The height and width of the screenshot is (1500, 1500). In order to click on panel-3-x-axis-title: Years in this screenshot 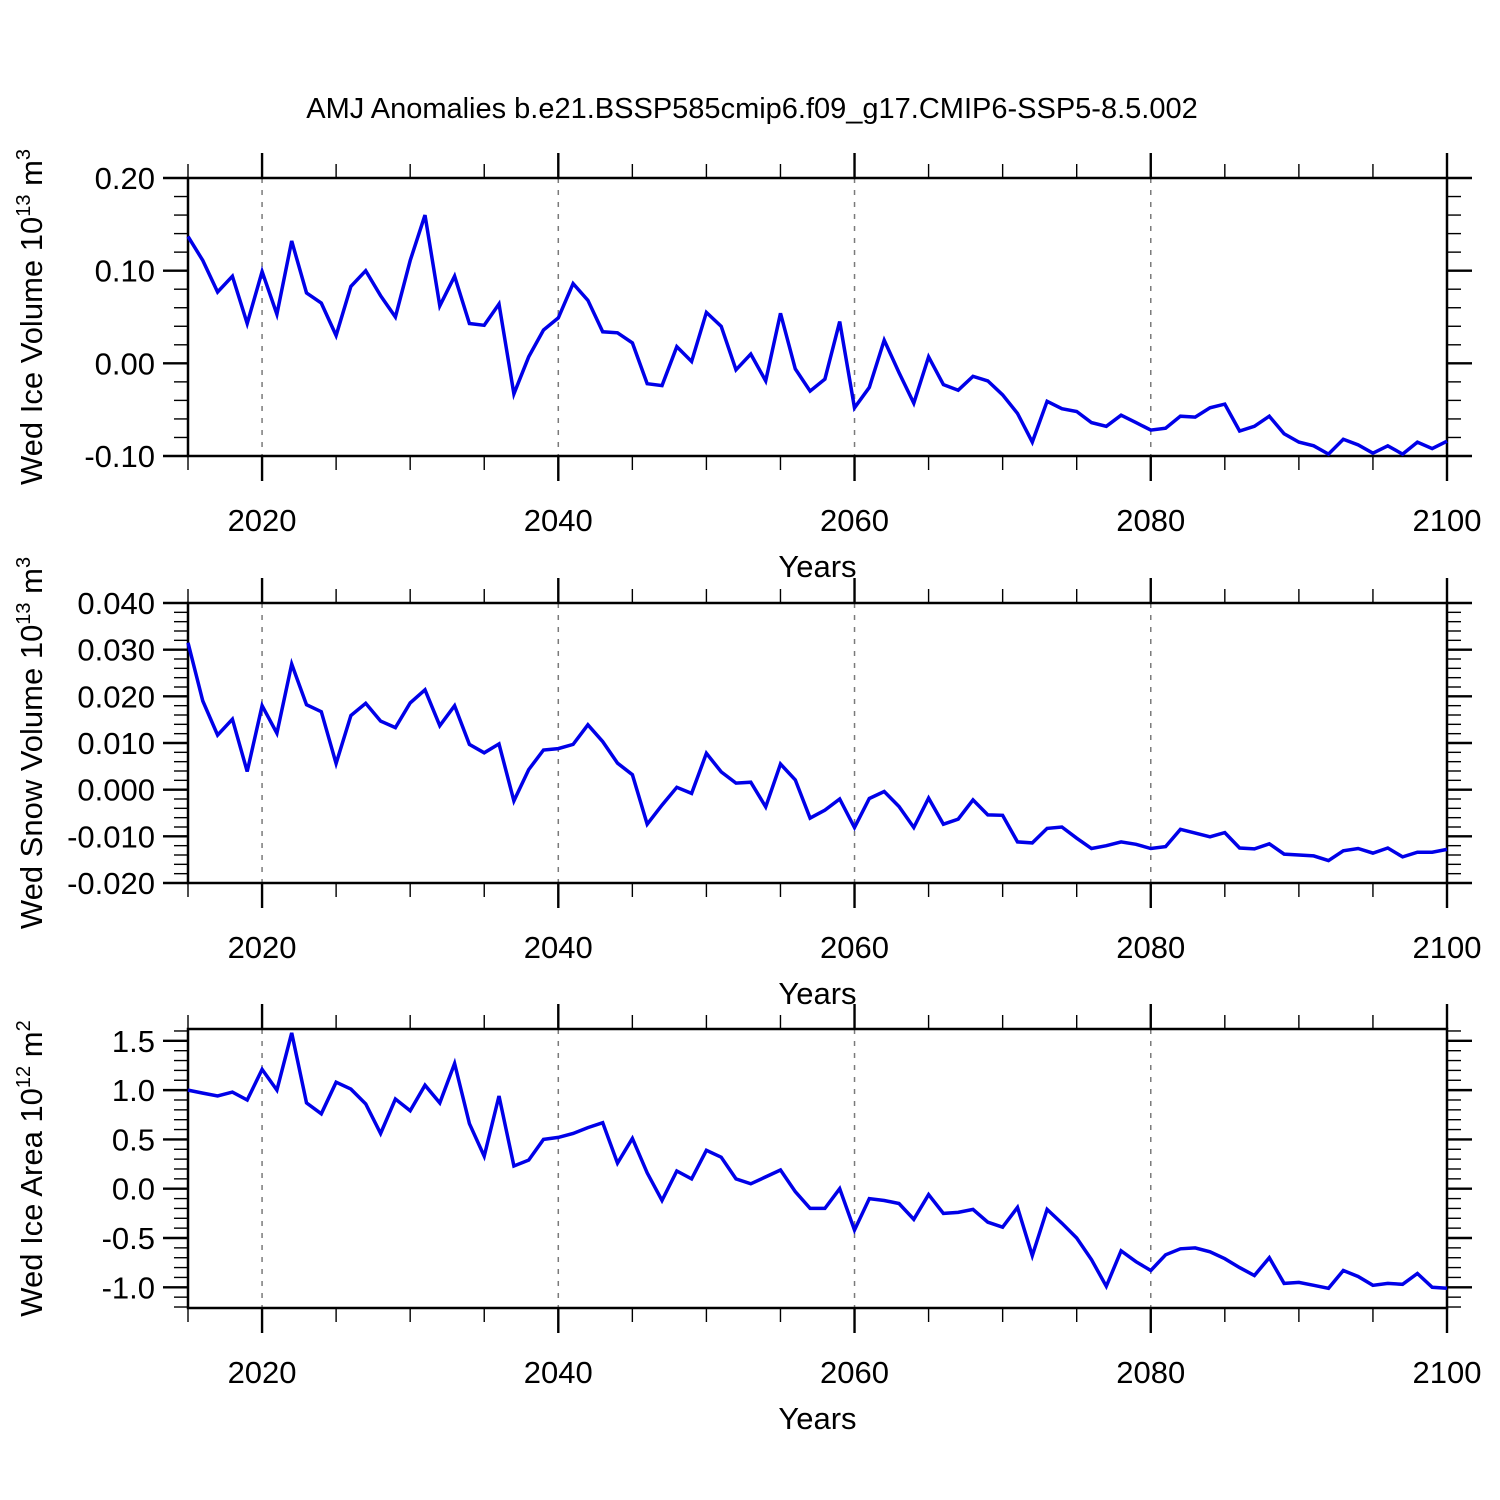, I will do `click(817, 1418)`.